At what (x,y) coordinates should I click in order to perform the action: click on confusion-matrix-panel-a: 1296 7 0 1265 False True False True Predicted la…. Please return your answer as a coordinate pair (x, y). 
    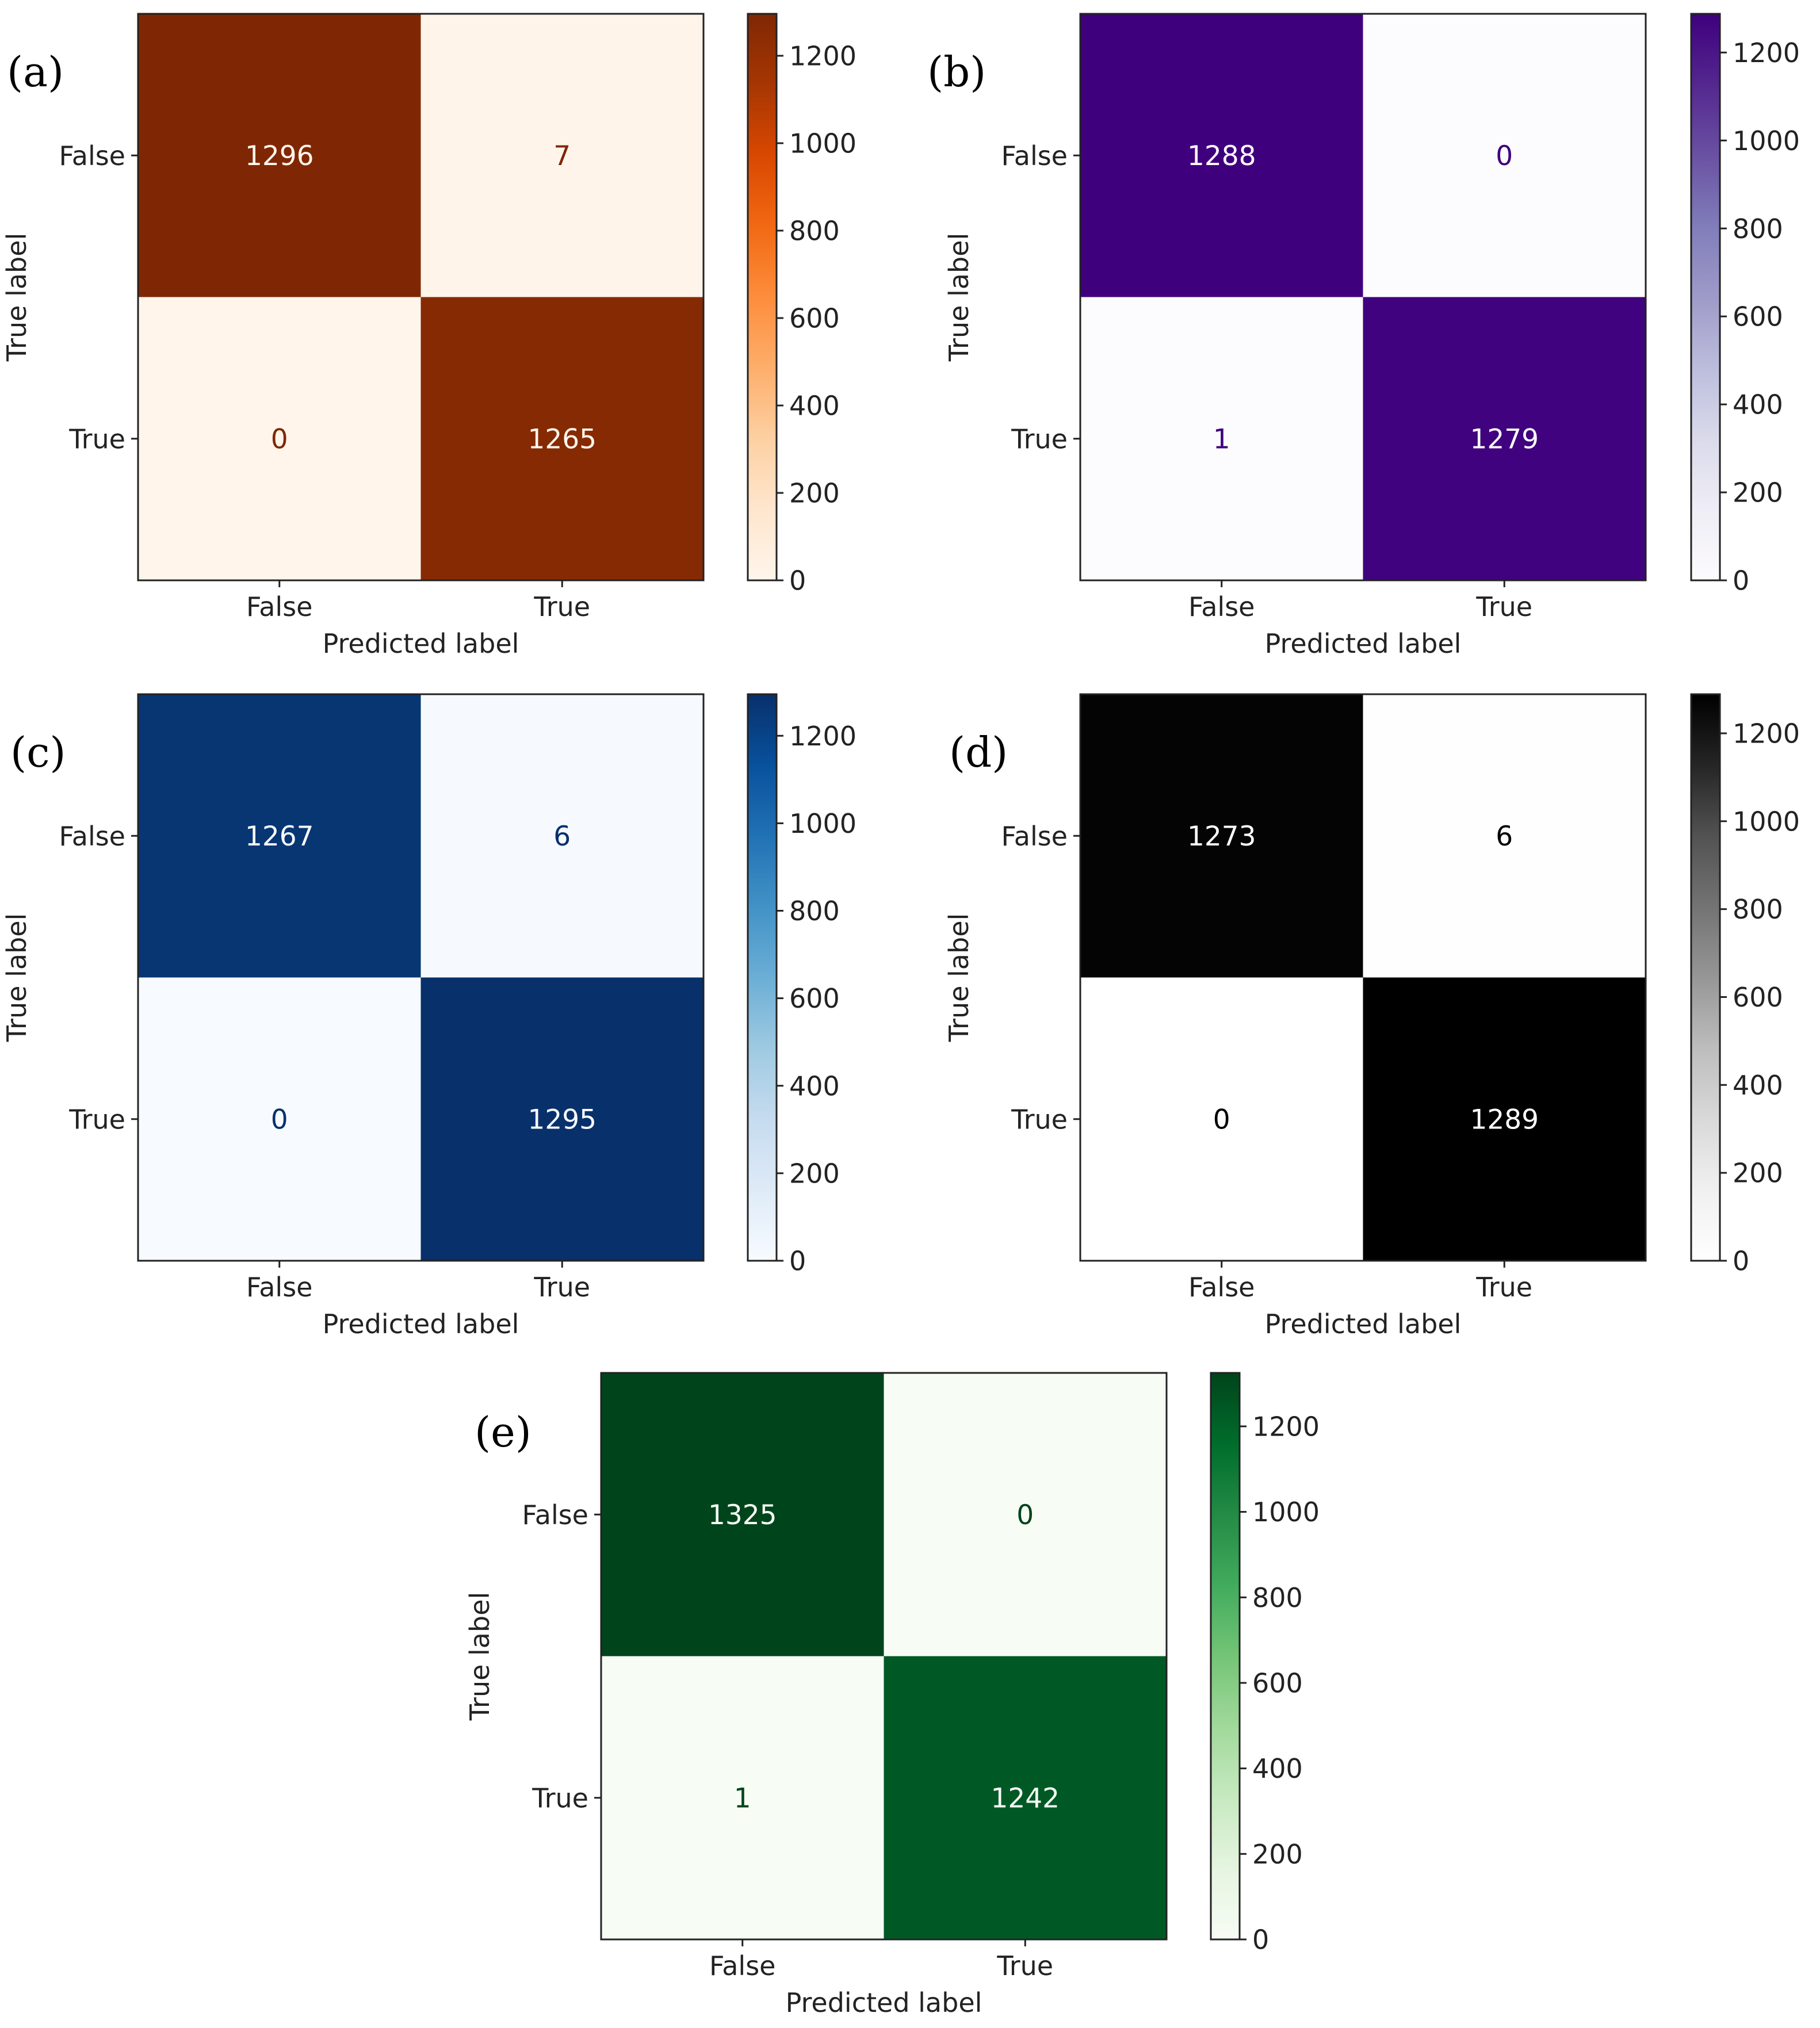
    Looking at the image, I should click on (429, 336).